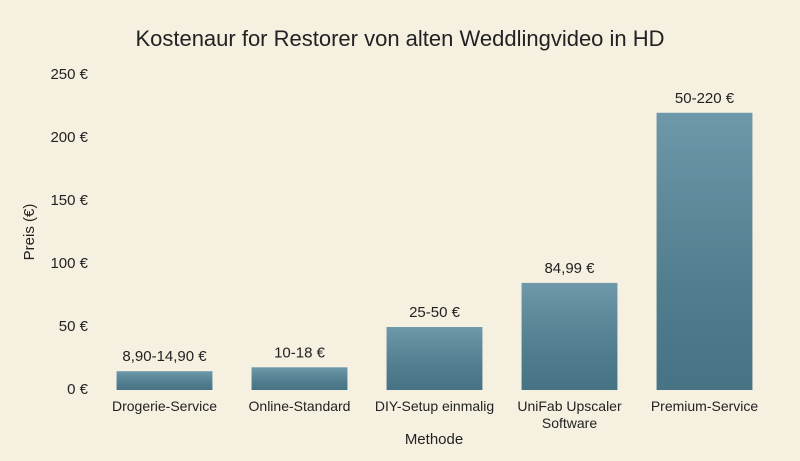  Describe the element at coordinates (29, 232) in the screenshot. I see `y-axis-label: Preis (€)` at that location.